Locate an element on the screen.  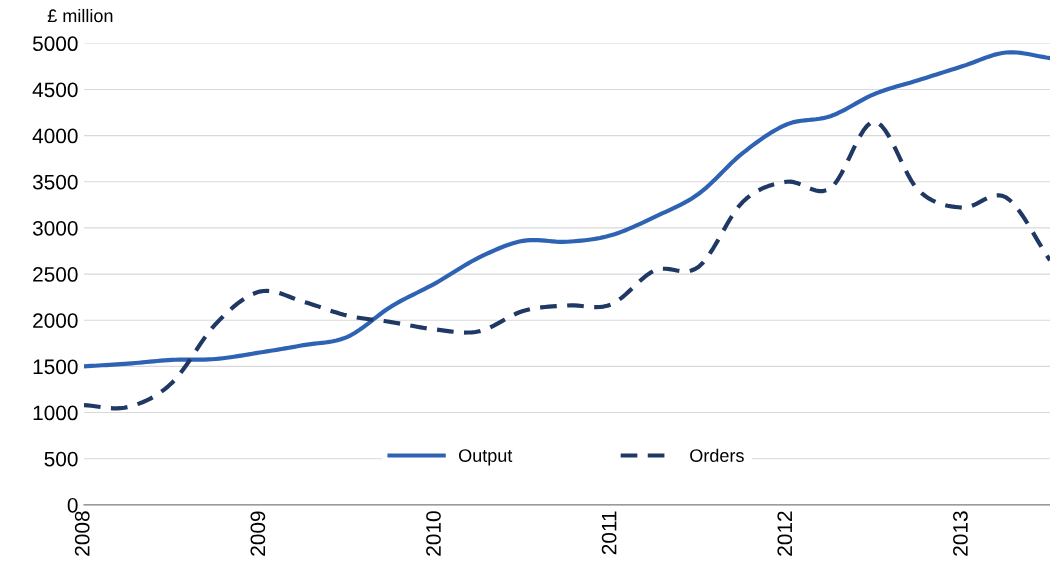
y-tick-label: 4500 is located at coordinates (55, 90).